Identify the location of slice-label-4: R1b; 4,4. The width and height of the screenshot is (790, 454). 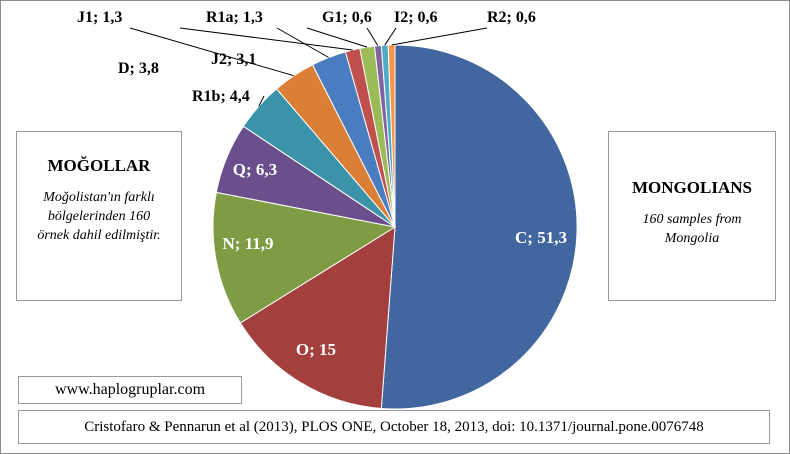
(221, 96).